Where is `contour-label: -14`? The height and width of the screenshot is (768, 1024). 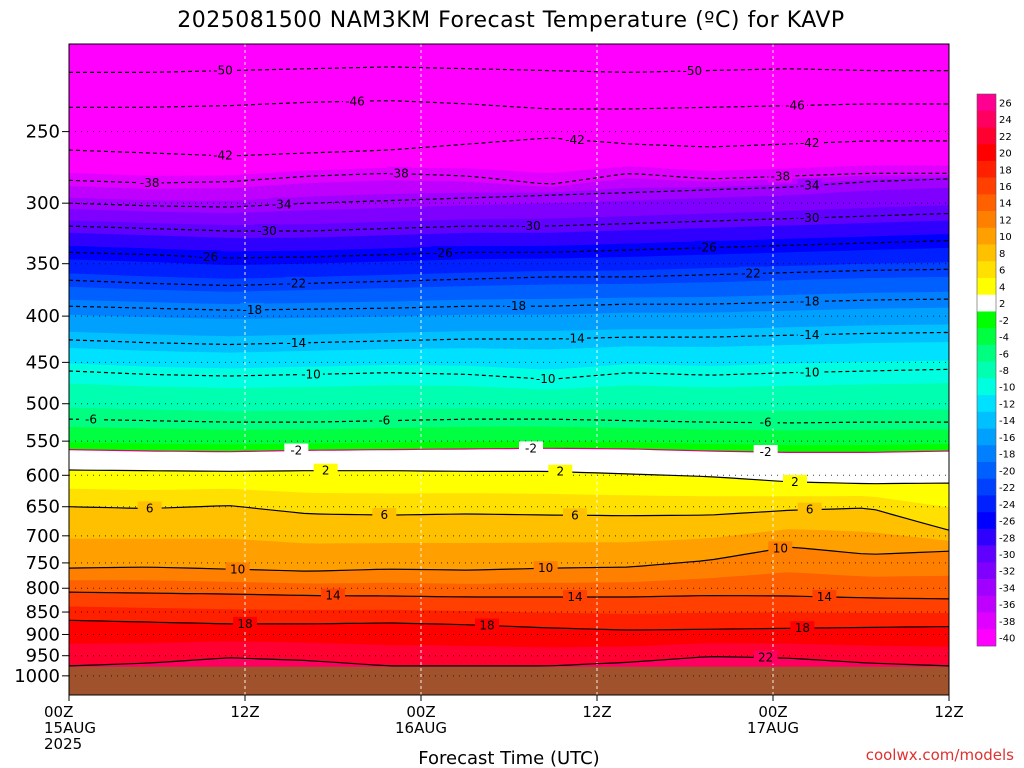 contour-label: -14 is located at coordinates (575, 338).